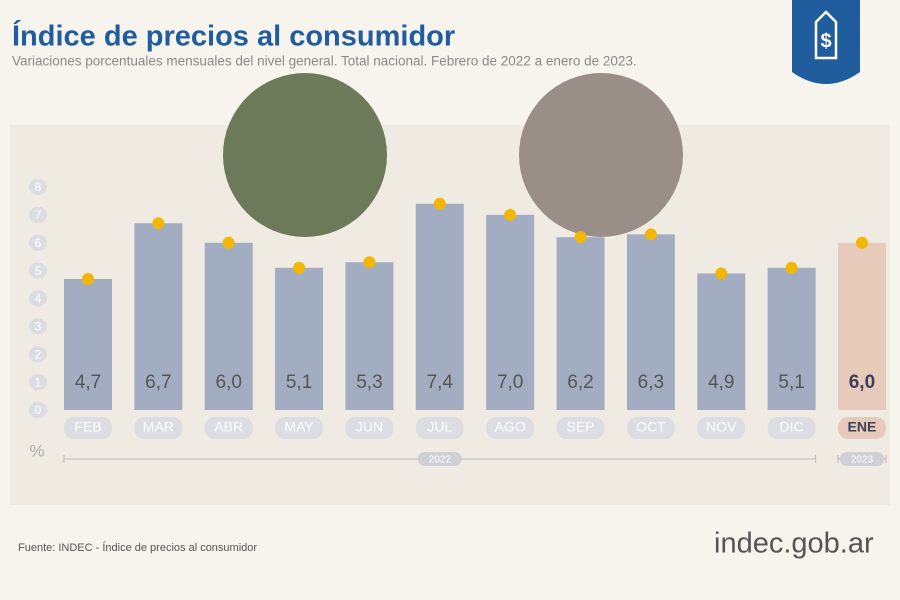 The width and height of the screenshot is (900, 600). I want to click on value-label: 5,3, so click(369, 382).